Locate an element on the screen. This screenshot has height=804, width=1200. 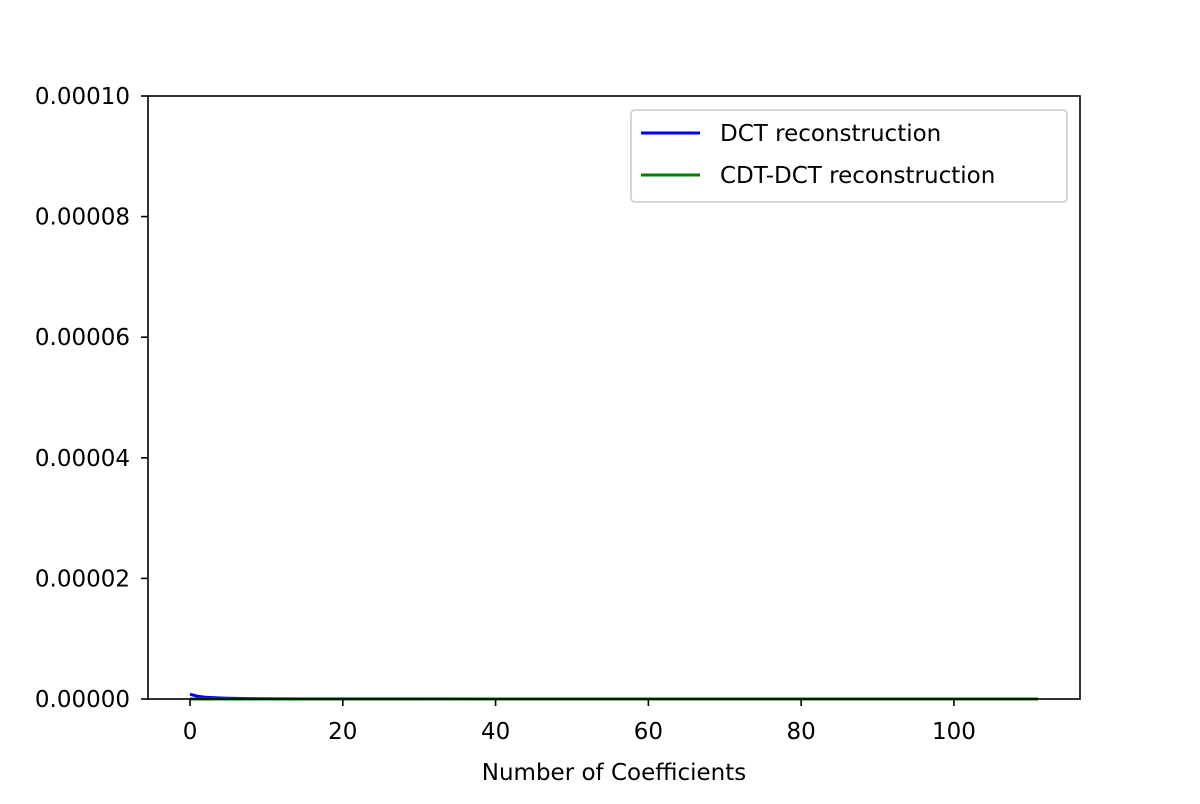
y-tick-label: 0.00000 is located at coordinates (82, 700).